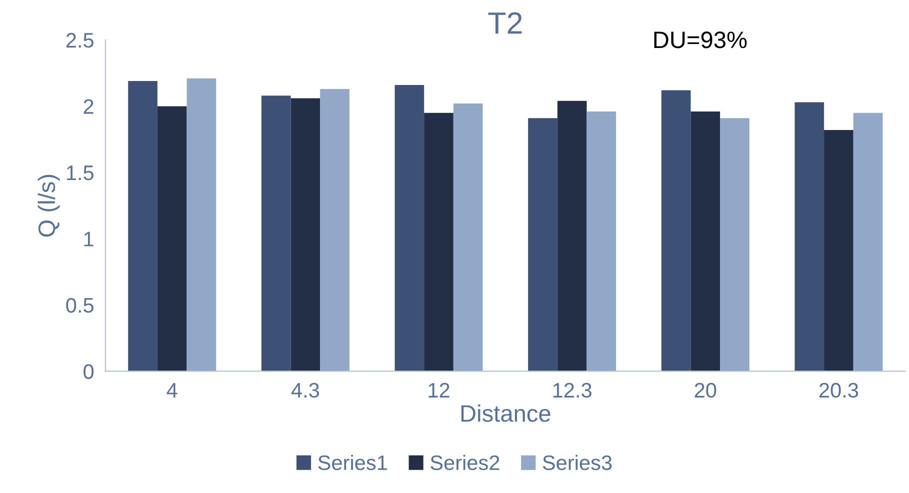 This screenshot has height=493, width=909. What do you see at coordinates (80, 40) in the screenshot?
I see `y-tick-label: 2.5` at bounding box center [80, 40].